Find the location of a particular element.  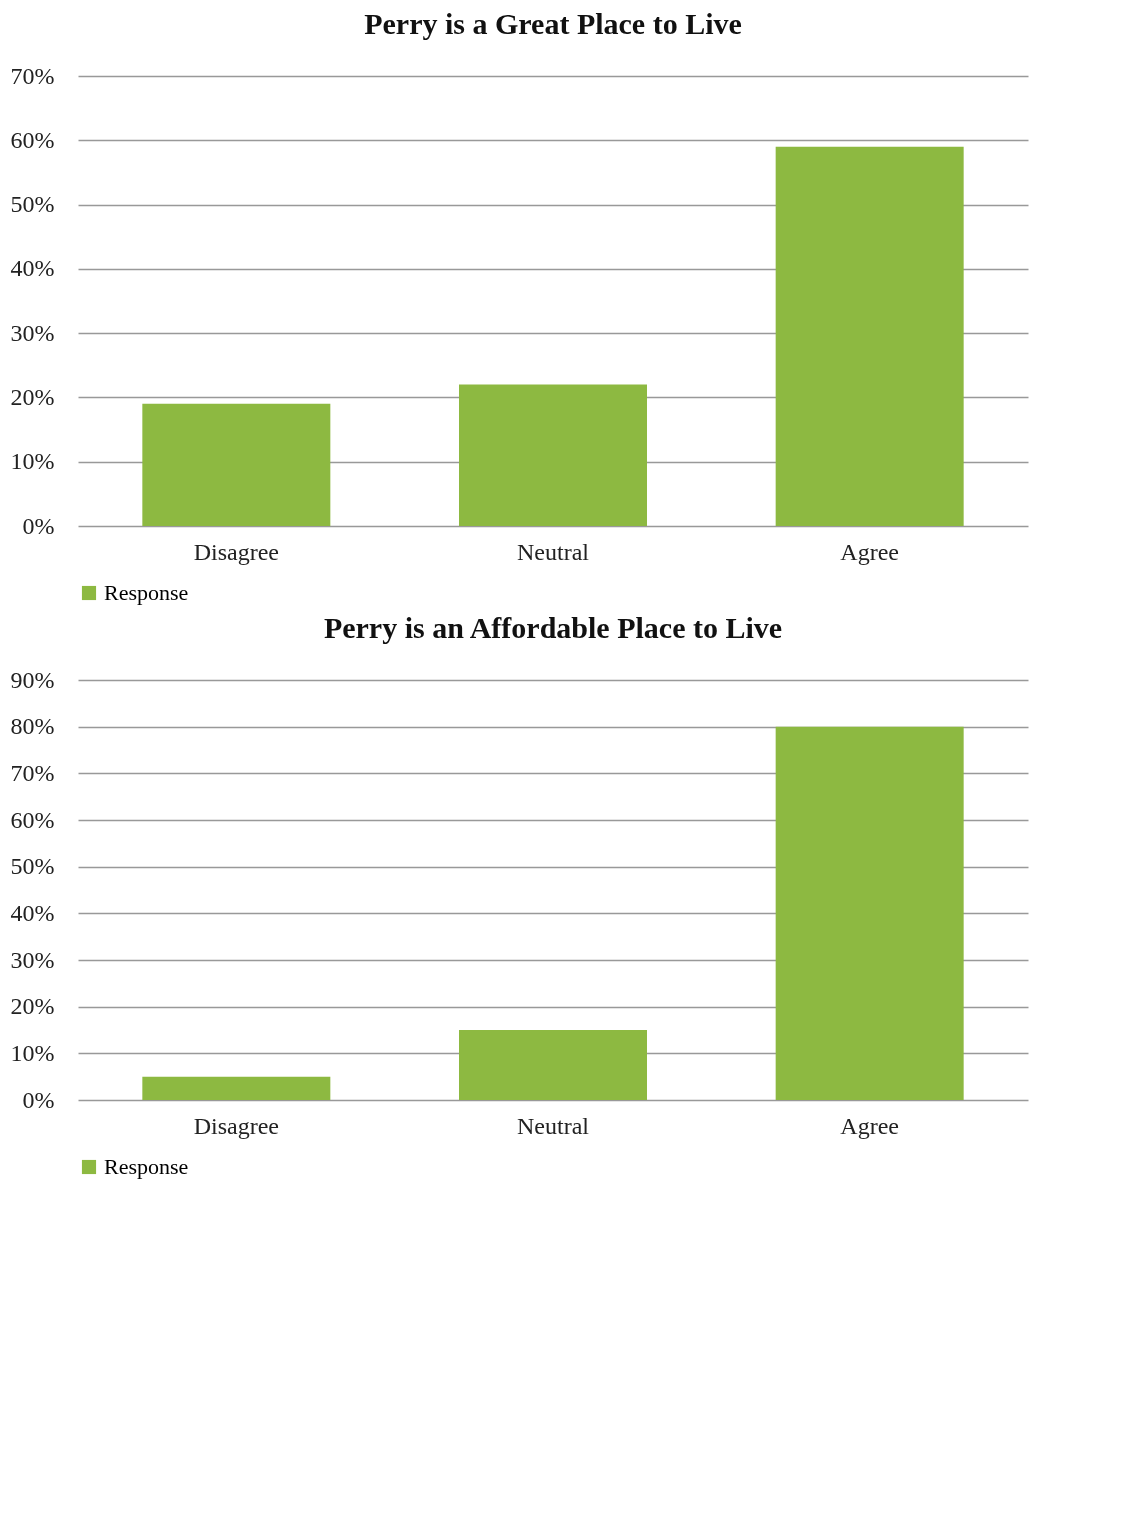

chart-title: Perry is a Great Place to Live is located at coordinates (553, 23).